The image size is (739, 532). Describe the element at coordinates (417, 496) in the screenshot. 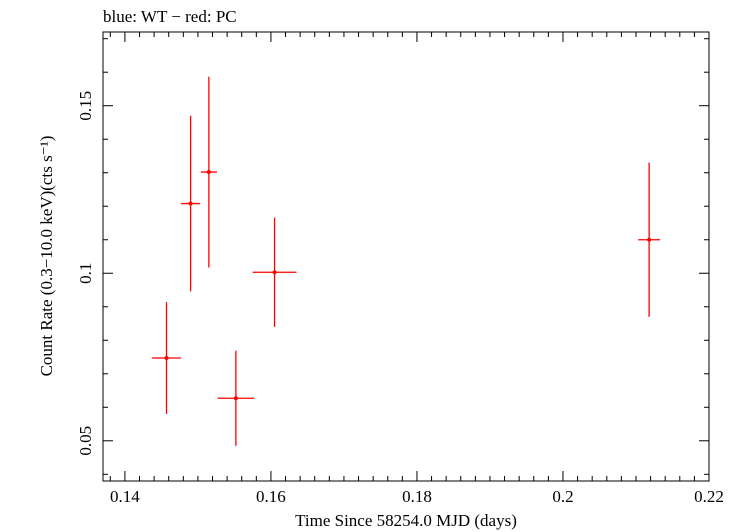

I see `x-tick-label: 0.18` at that location.